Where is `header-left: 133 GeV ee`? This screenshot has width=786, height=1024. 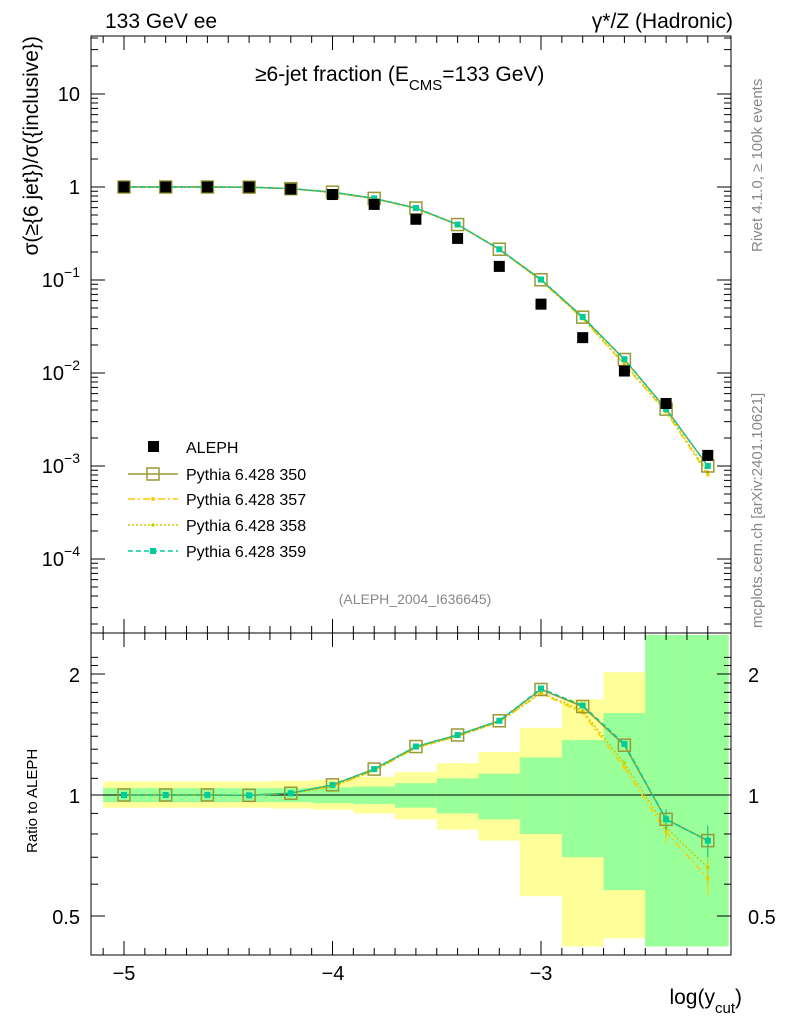
header-left: 133 GeV ee is located at coordinates (161, 21).